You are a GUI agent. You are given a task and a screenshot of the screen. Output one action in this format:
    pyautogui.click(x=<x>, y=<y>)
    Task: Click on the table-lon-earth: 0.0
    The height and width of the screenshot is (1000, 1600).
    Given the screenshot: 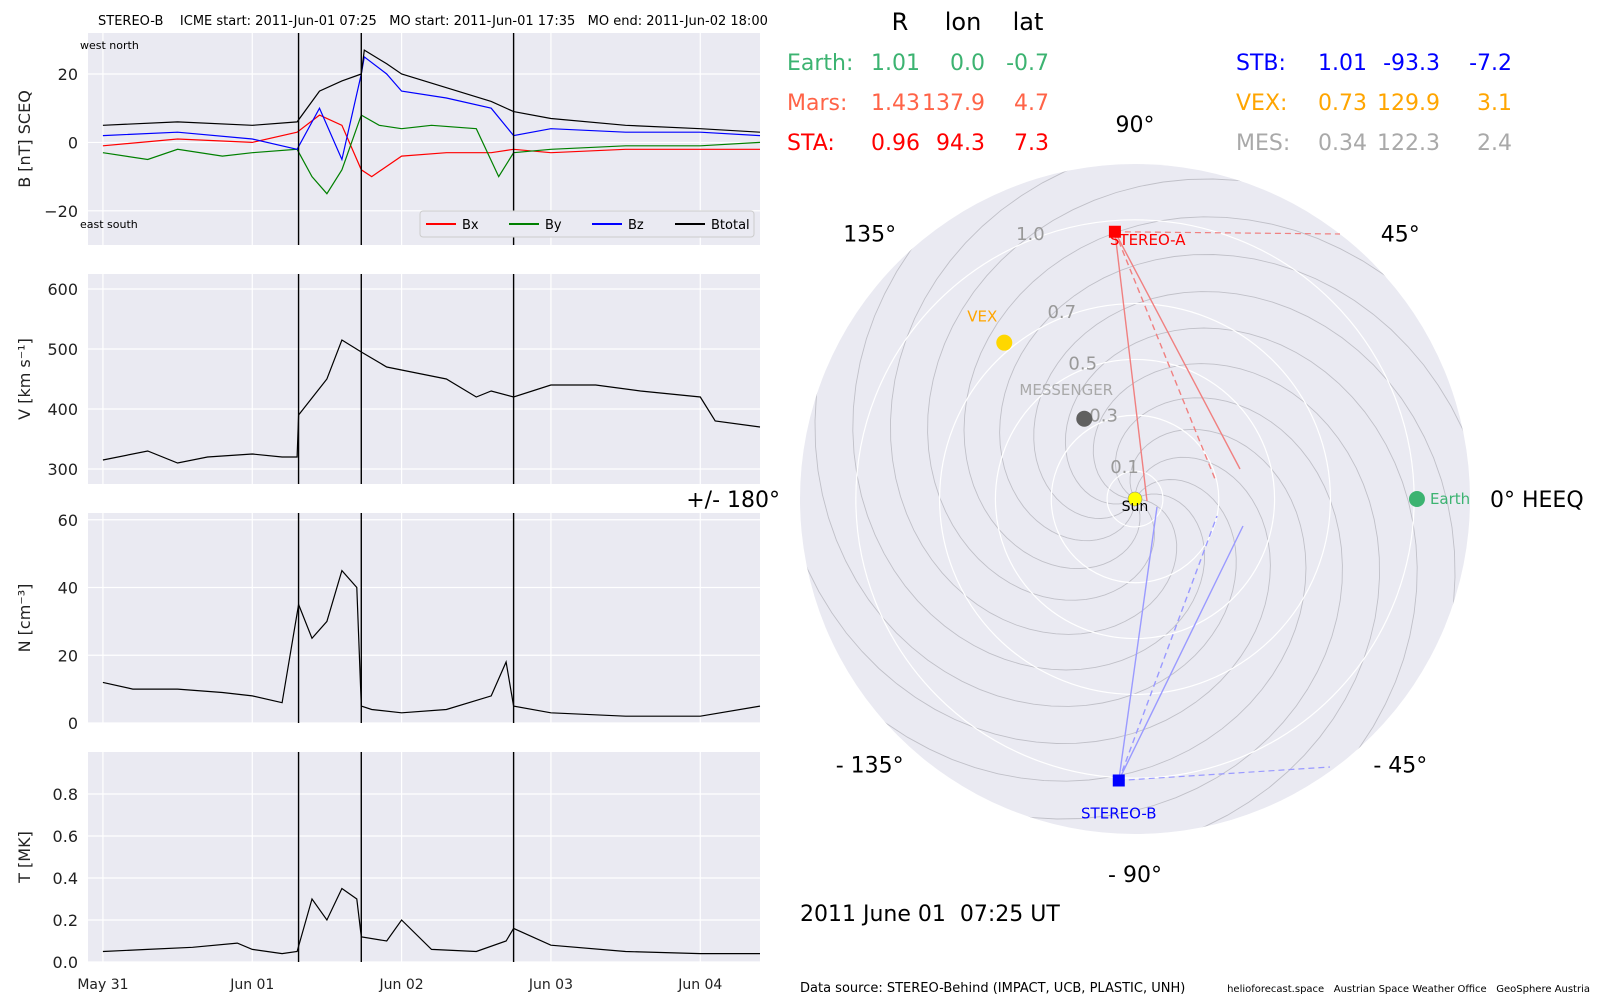 What is the action you would take?
    pyautogui.click(x=967, y=63)
    